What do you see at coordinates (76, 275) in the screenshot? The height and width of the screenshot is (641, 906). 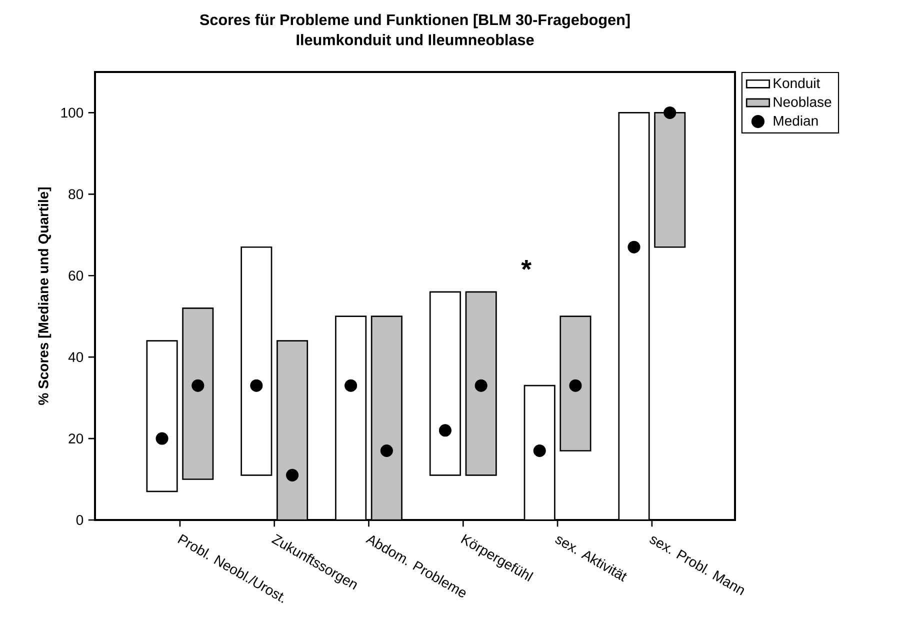 I see `y-tick-label: 60` at bounding box center [76, 275].